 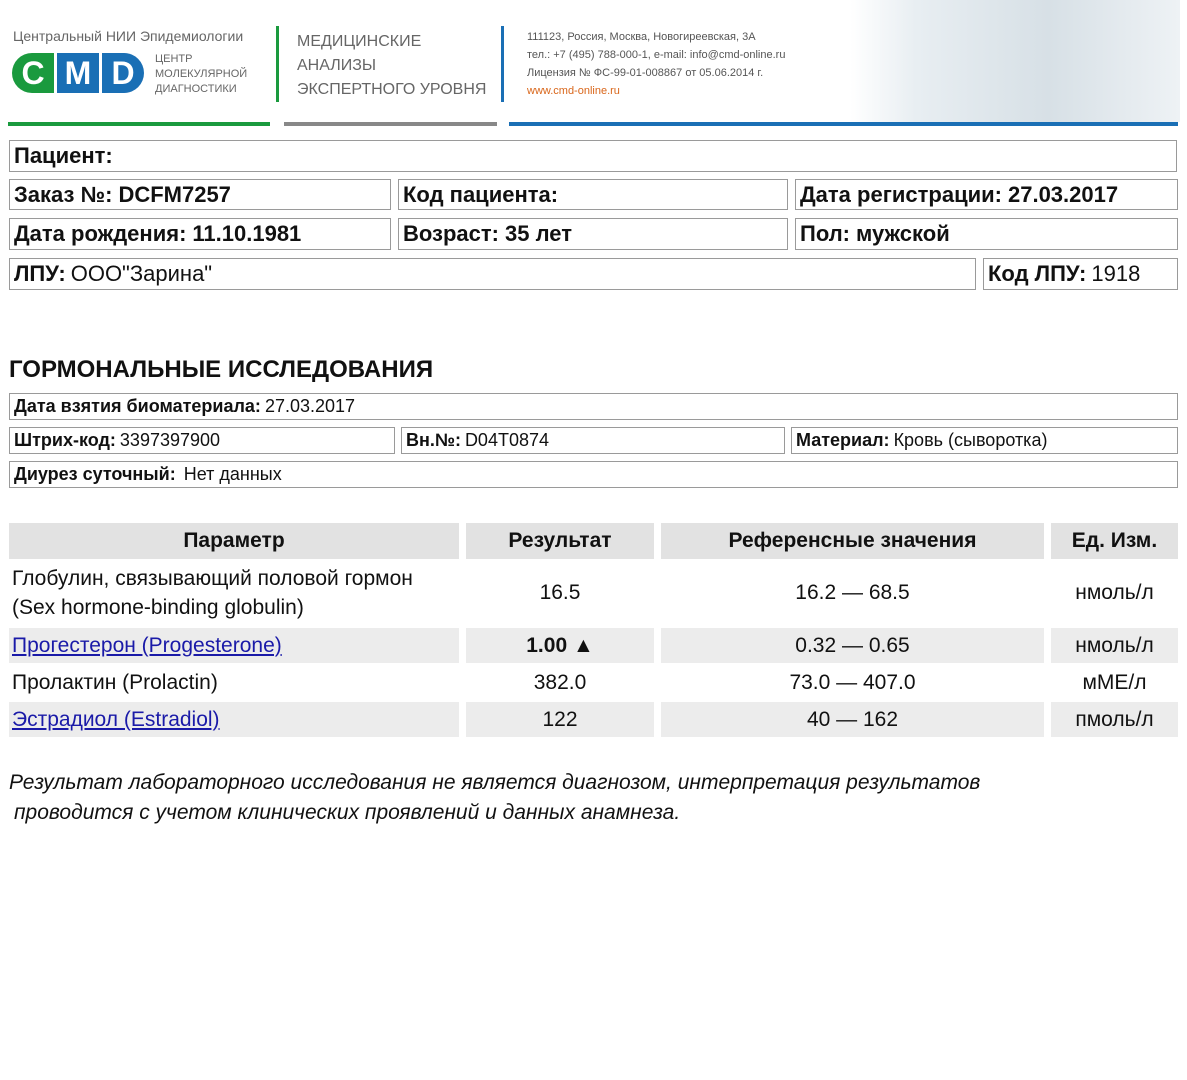 What do you see at coordinates (1114, 719) in the screenshot?
I see `unit-estradiol: пмоль/л` at bounding box center [1114, 719].